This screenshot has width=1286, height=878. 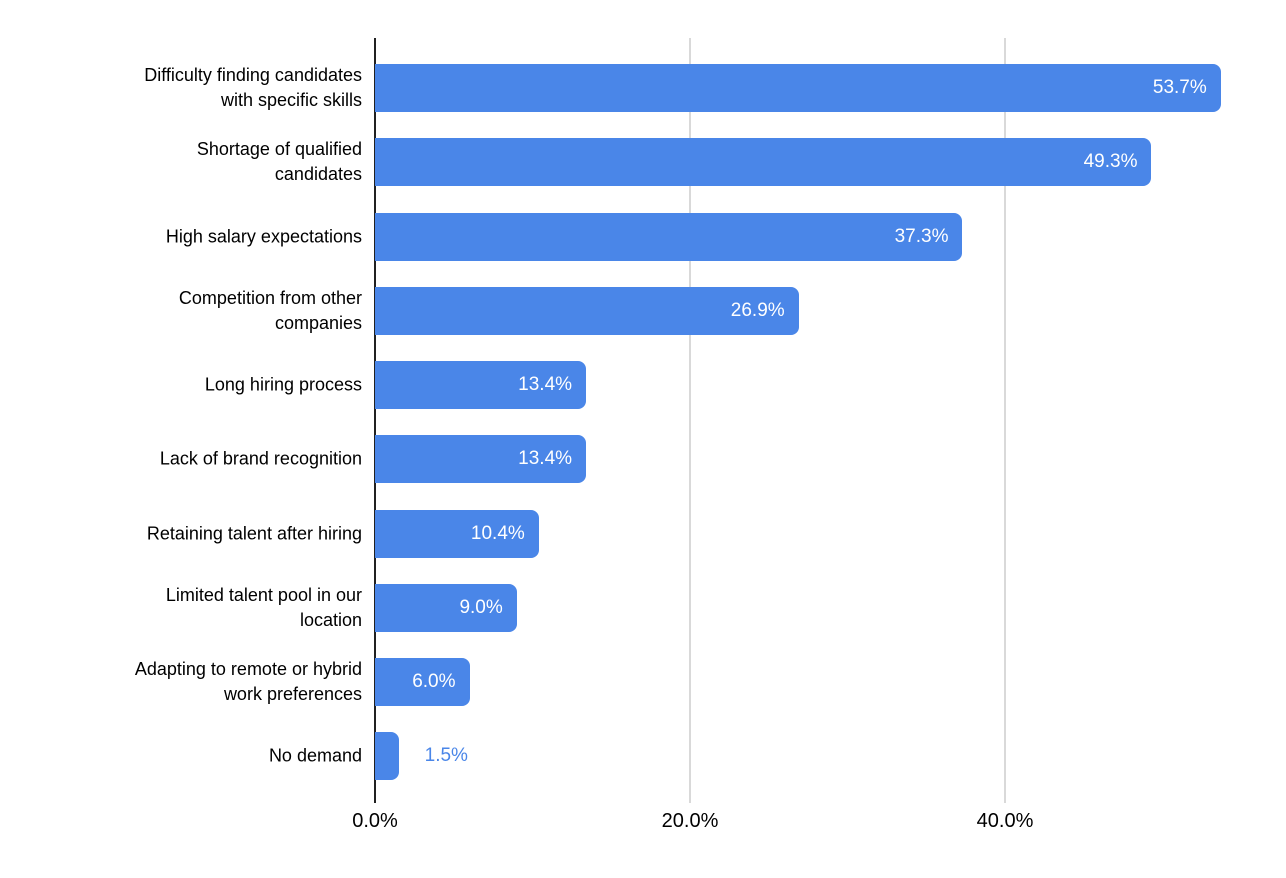 I want to click on value-label: 26.9%, so click(x=757, y=310).